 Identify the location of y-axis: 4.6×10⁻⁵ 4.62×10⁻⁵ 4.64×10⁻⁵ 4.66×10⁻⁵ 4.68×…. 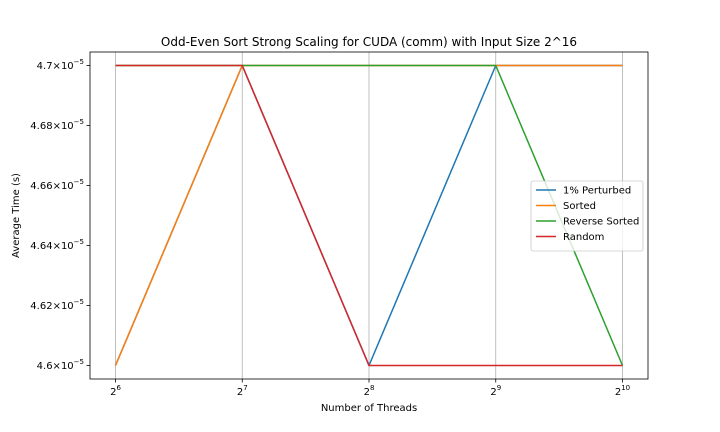
(60, 215).